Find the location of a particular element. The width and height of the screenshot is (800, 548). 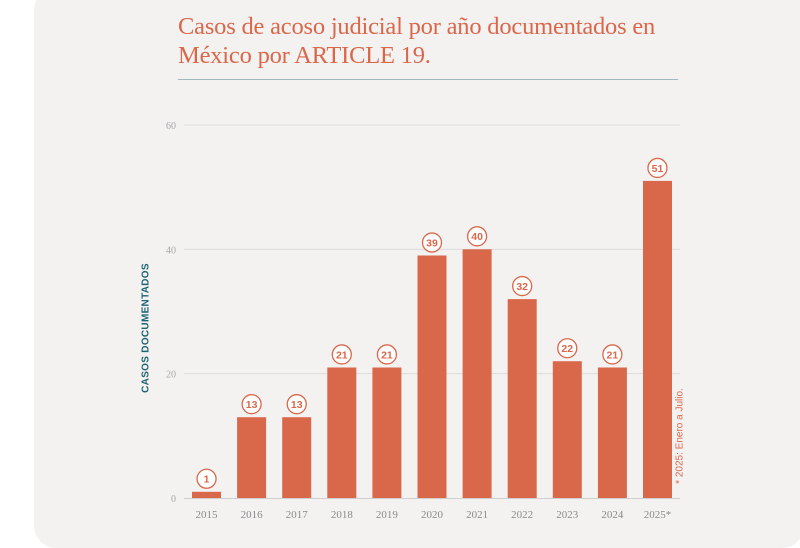

x-tick-label: 2021 is located at coordinates (477, 515).